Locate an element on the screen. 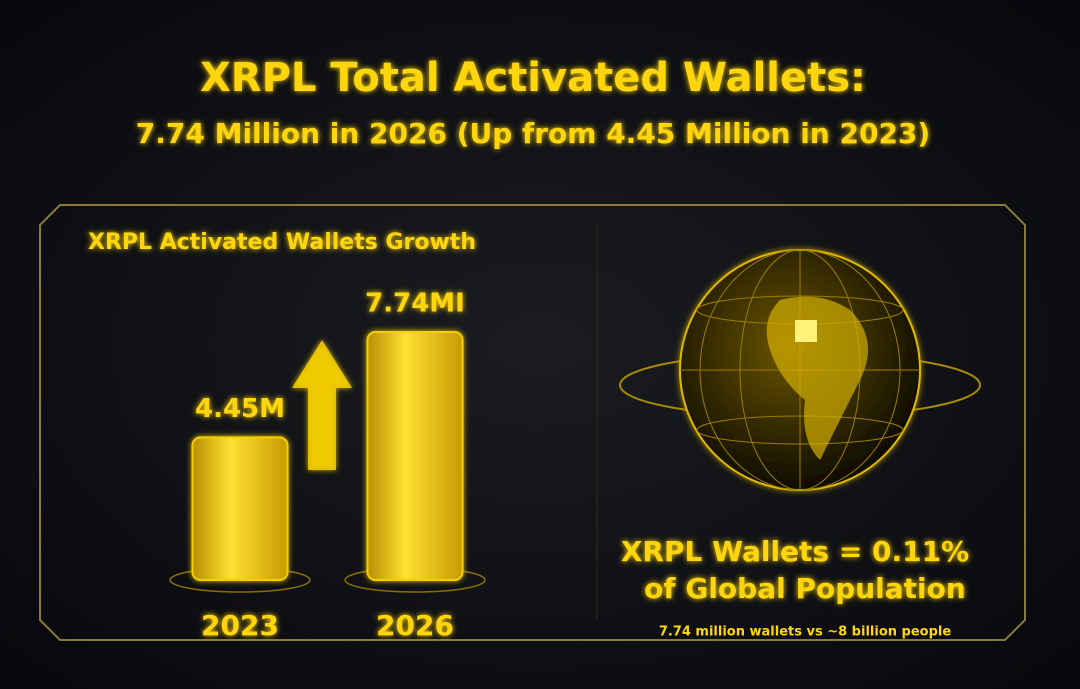  title: XRPL Total Activated Wallets: is located at coordinates (533, 78).